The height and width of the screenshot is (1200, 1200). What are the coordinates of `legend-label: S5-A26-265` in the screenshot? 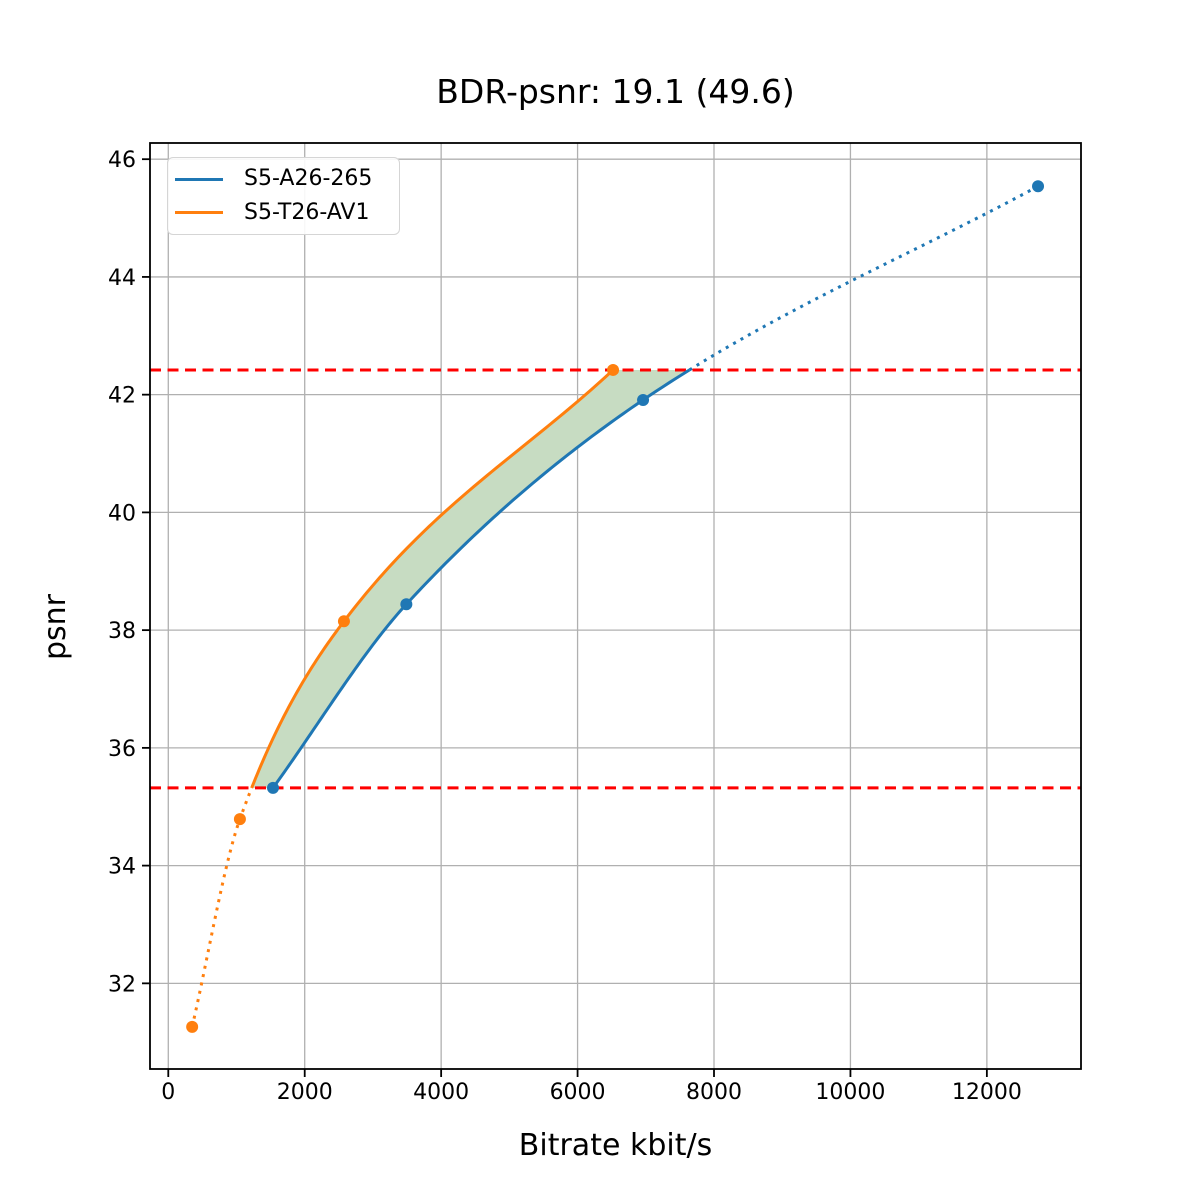 It's located at (308, 179).